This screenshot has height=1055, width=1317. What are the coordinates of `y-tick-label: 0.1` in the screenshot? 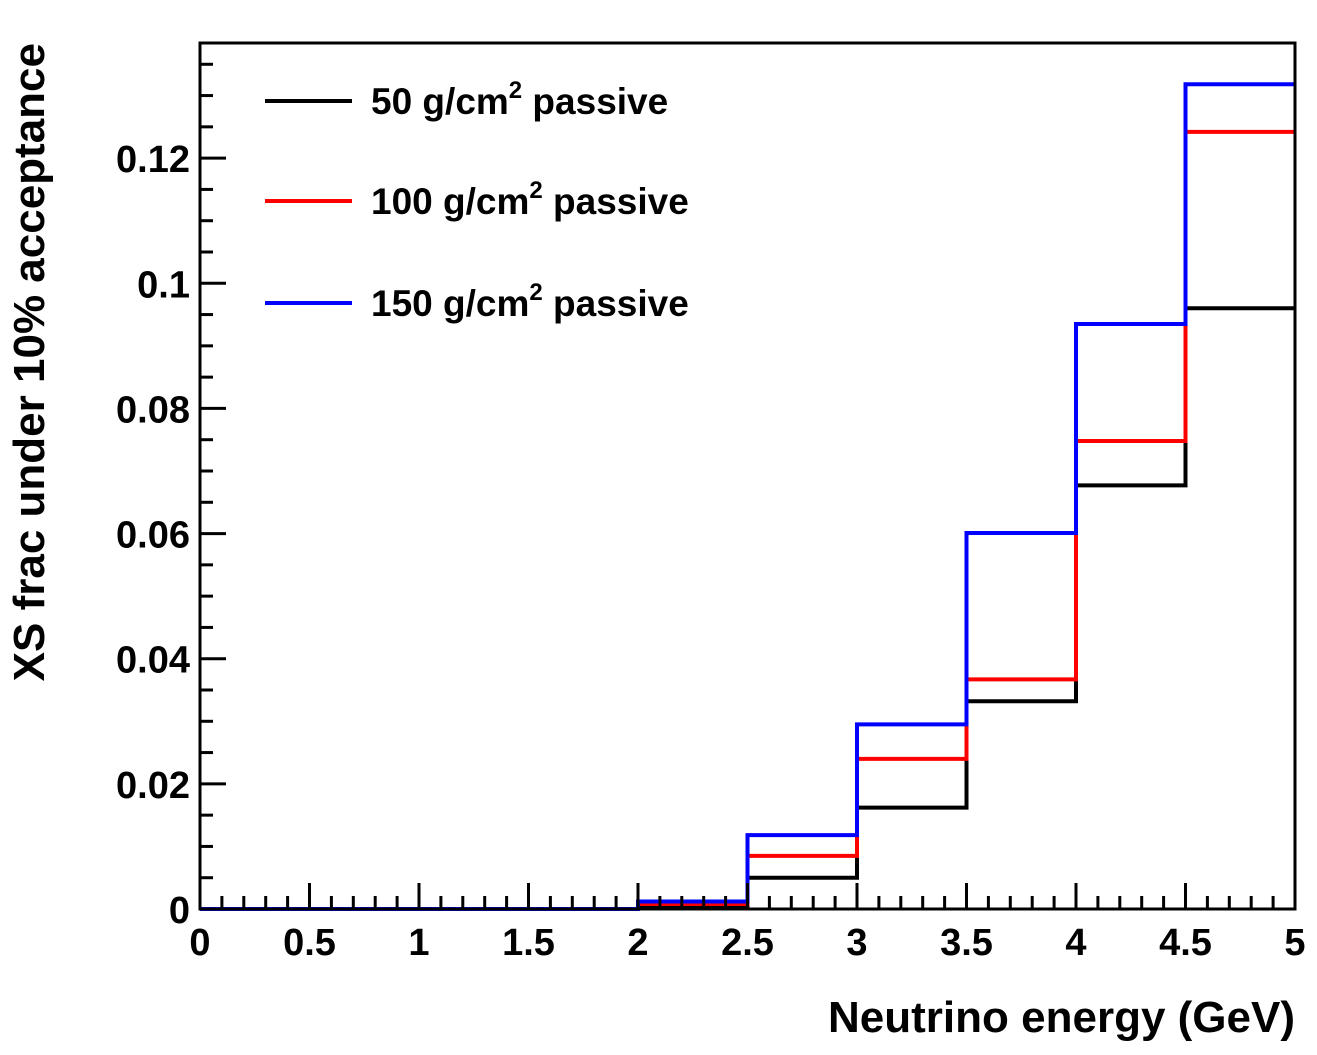 It's located at (163, 285).